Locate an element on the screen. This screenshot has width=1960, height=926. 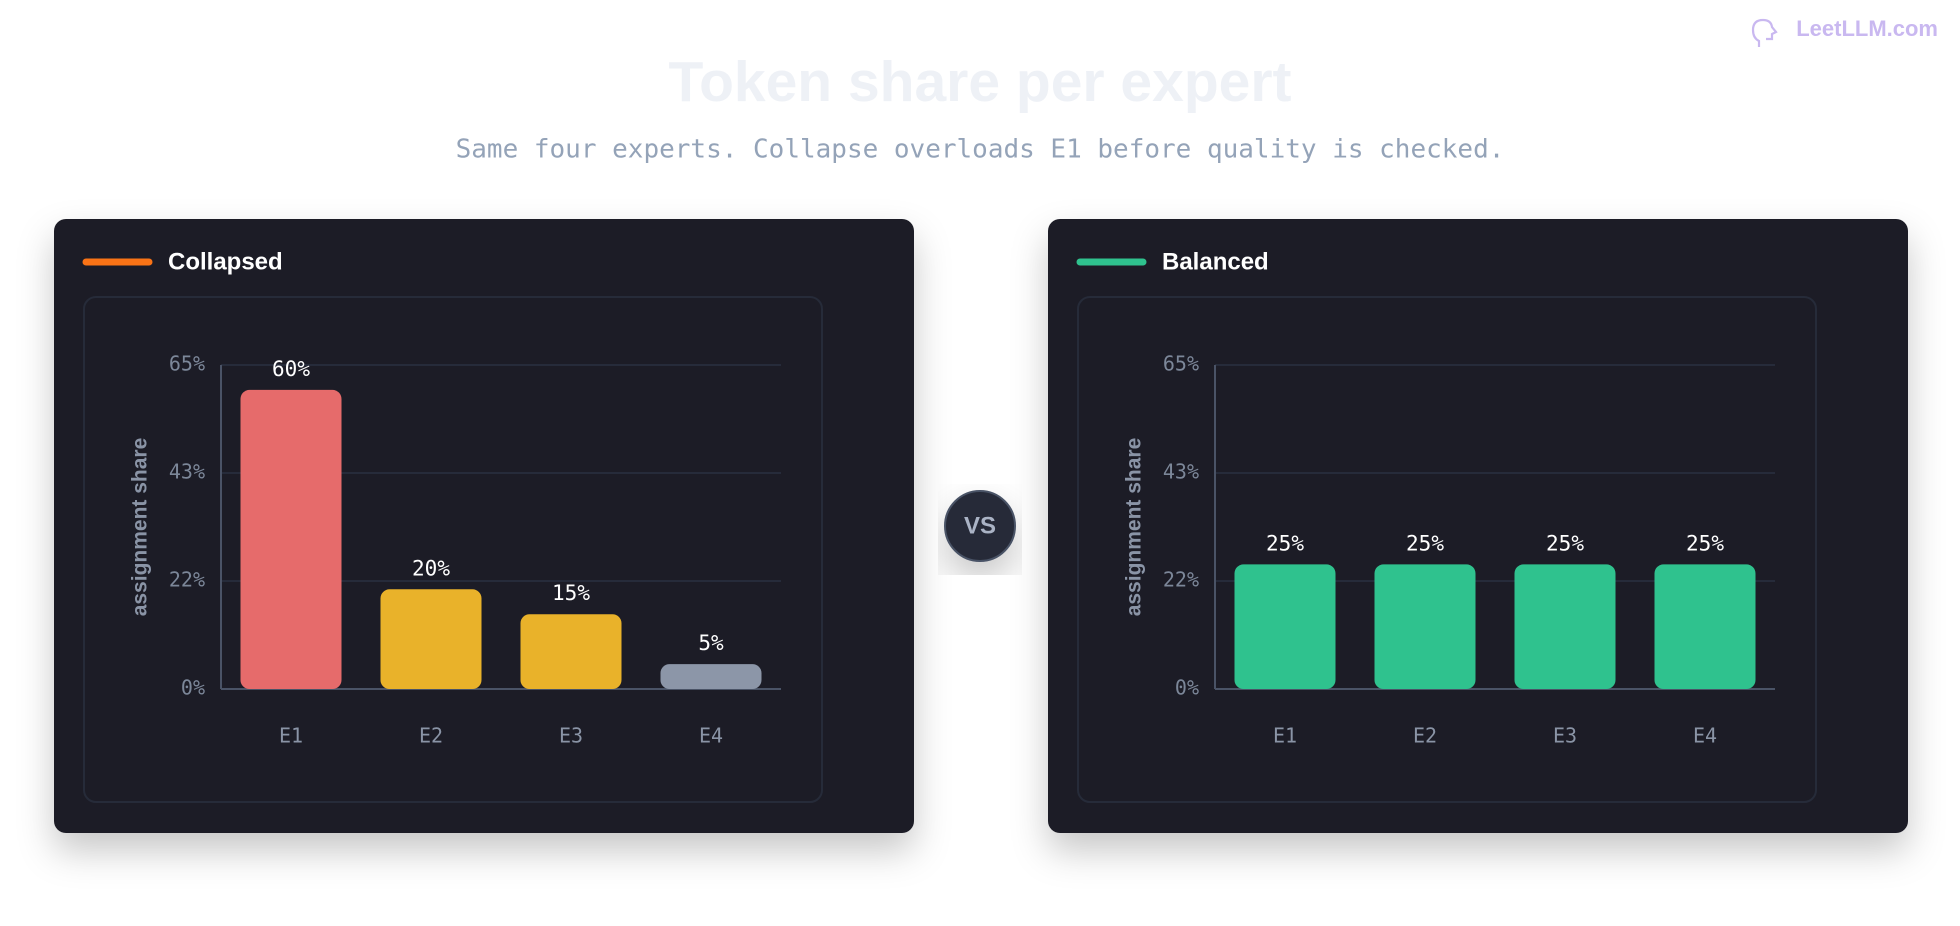
vs-badge is located at coordinates (980, 526).